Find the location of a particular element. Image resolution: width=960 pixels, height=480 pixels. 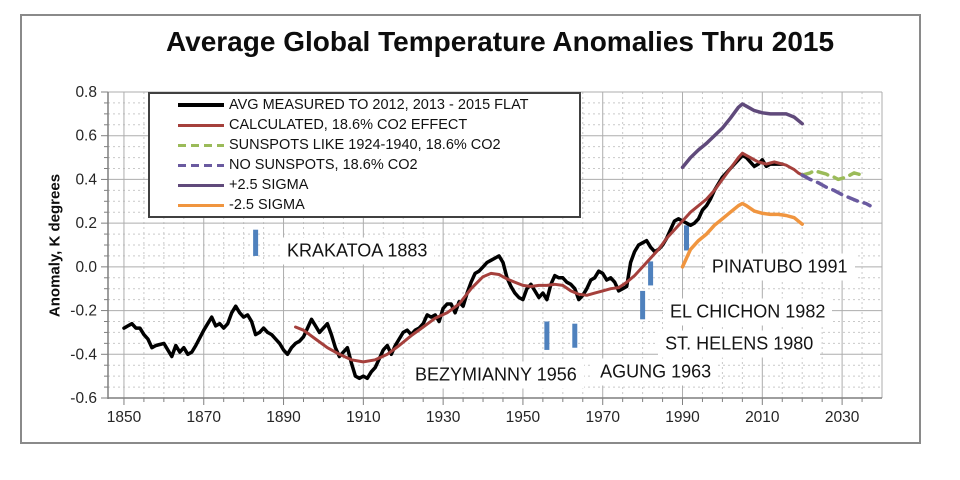

legend-label: SUNSPOTS LIKE 1924-1940, 18.6% CO2 is located at coordinates (365, 145).